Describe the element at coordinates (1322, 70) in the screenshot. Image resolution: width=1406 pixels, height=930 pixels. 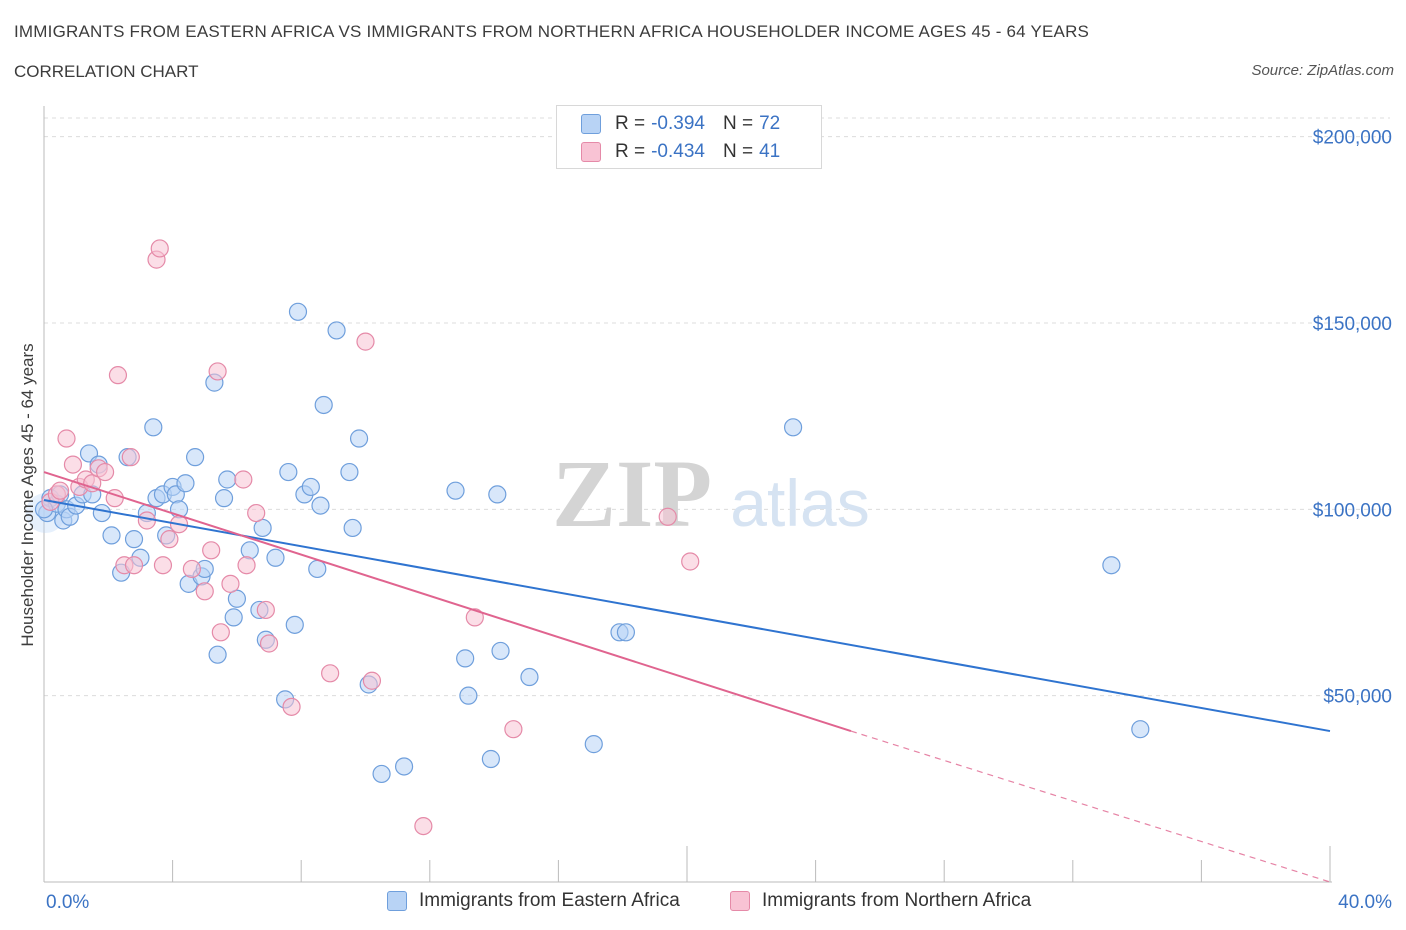
I see `source-note: Source: ZipAtlas.com` at that location.